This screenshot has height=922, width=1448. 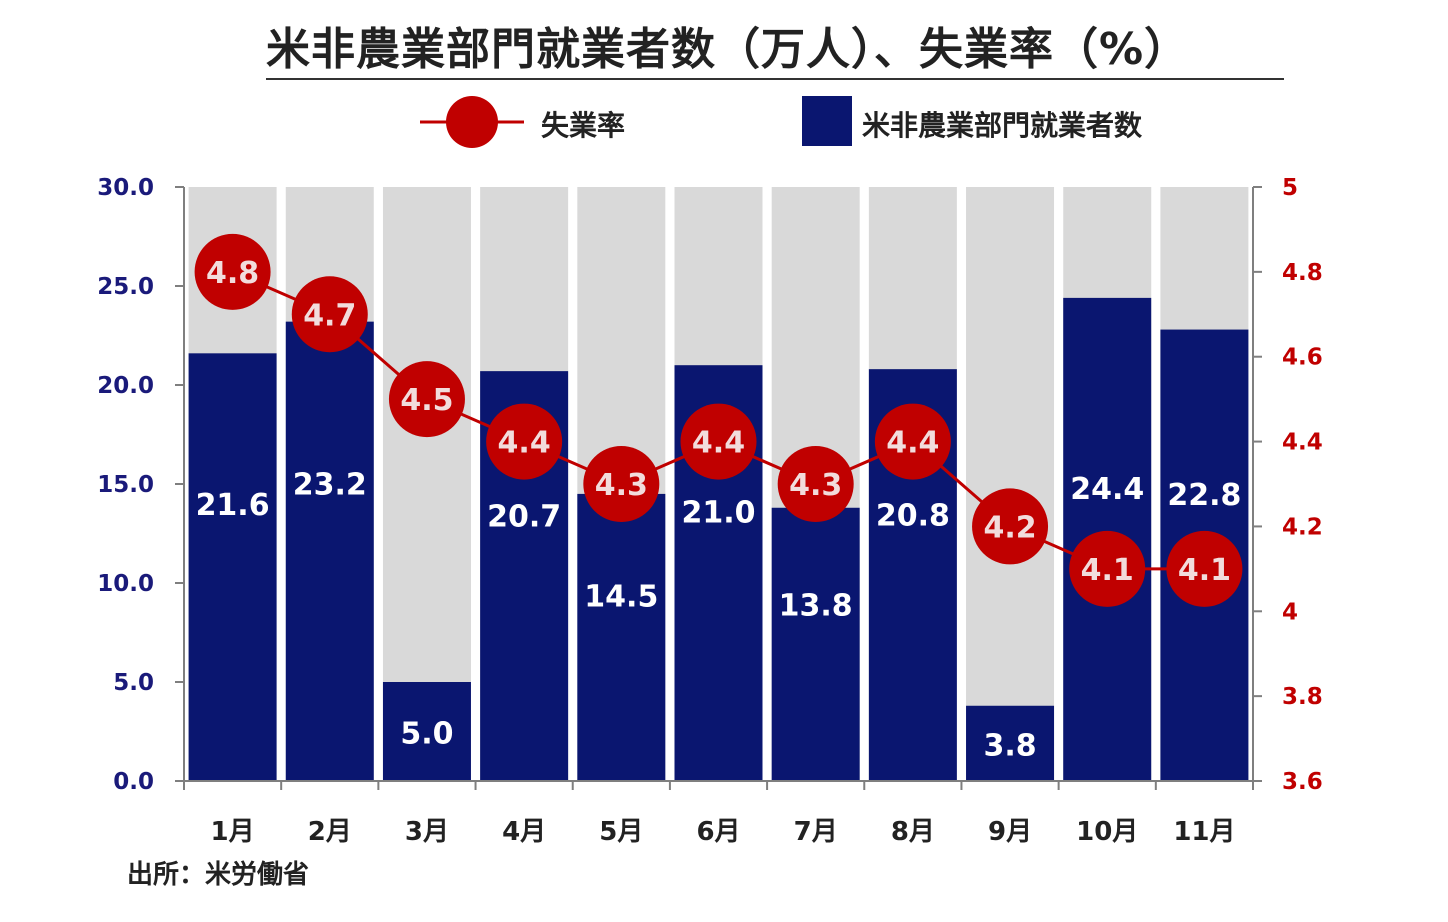 I want to click on bar-value-label: 5.0, so click(x=426, y=734).